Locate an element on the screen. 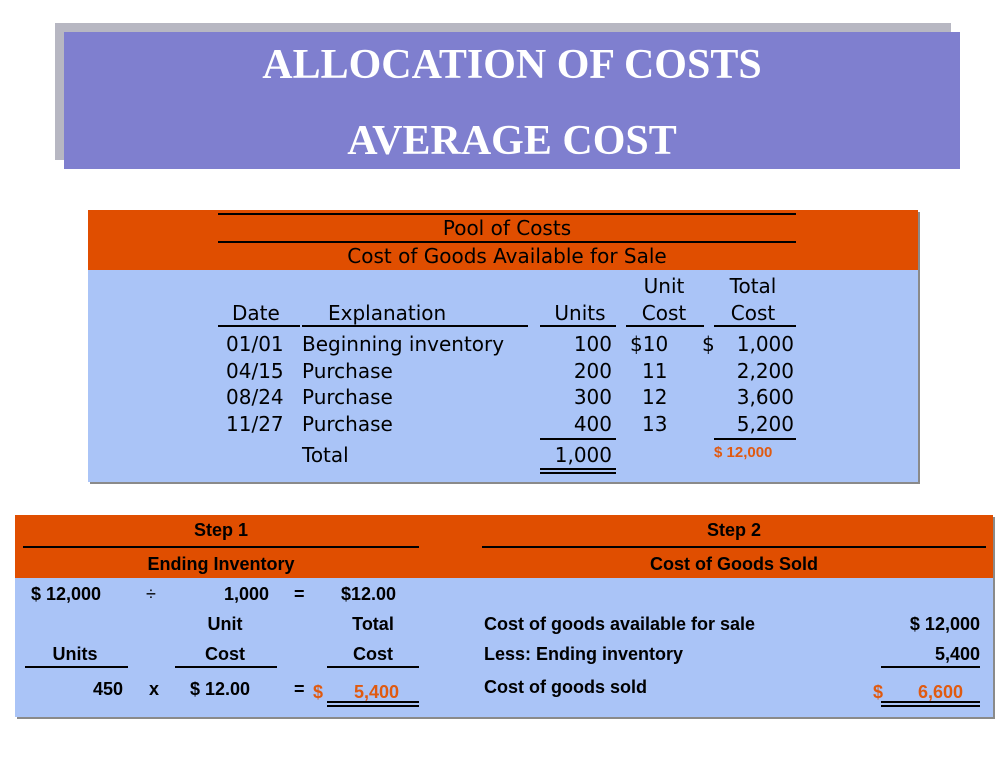 This screenshot has width=1008, height=768. row-unit-cost: 13 is located at coordinates (655, 424).